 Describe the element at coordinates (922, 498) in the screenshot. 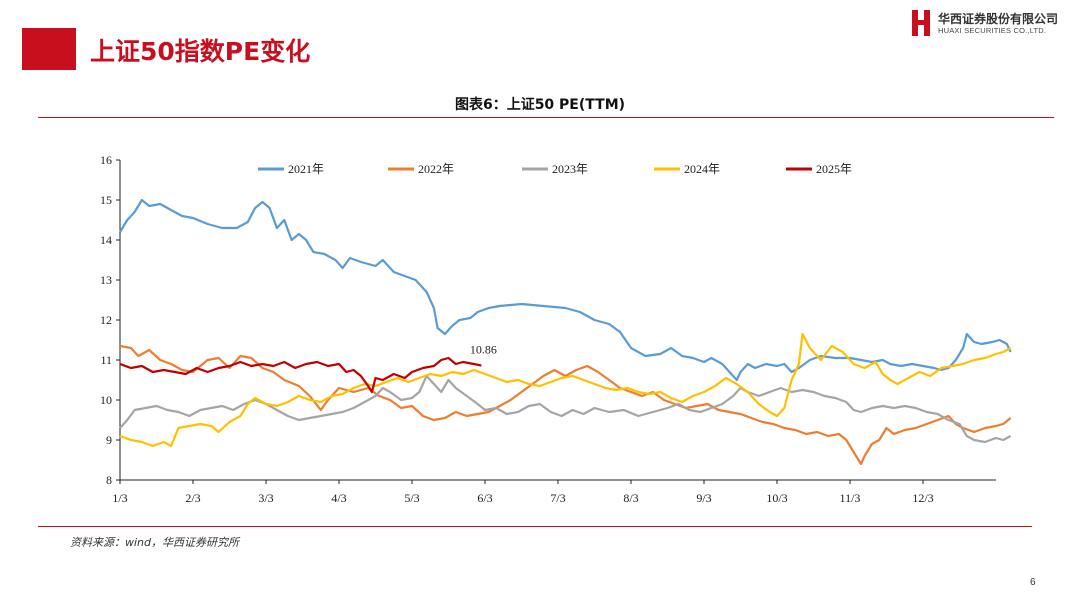

I see `x-tick-label: 12/3` at that location.